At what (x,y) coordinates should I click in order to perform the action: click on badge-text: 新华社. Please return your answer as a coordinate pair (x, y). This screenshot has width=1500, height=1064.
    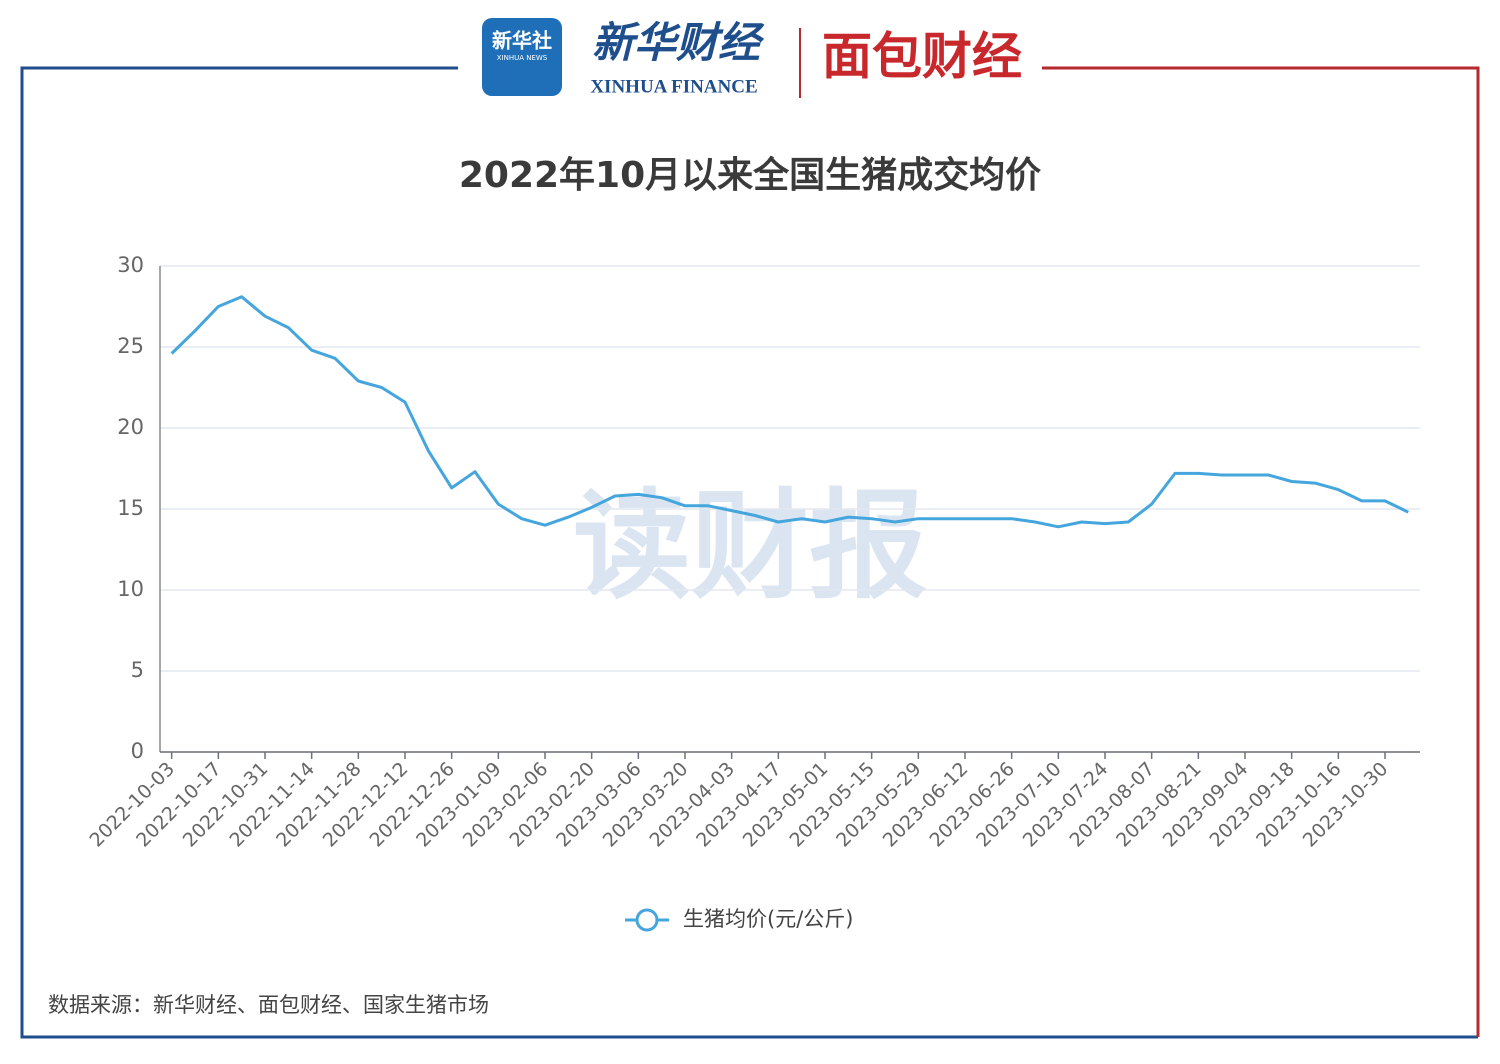
    Looking at the image, I should click on (522, 41).